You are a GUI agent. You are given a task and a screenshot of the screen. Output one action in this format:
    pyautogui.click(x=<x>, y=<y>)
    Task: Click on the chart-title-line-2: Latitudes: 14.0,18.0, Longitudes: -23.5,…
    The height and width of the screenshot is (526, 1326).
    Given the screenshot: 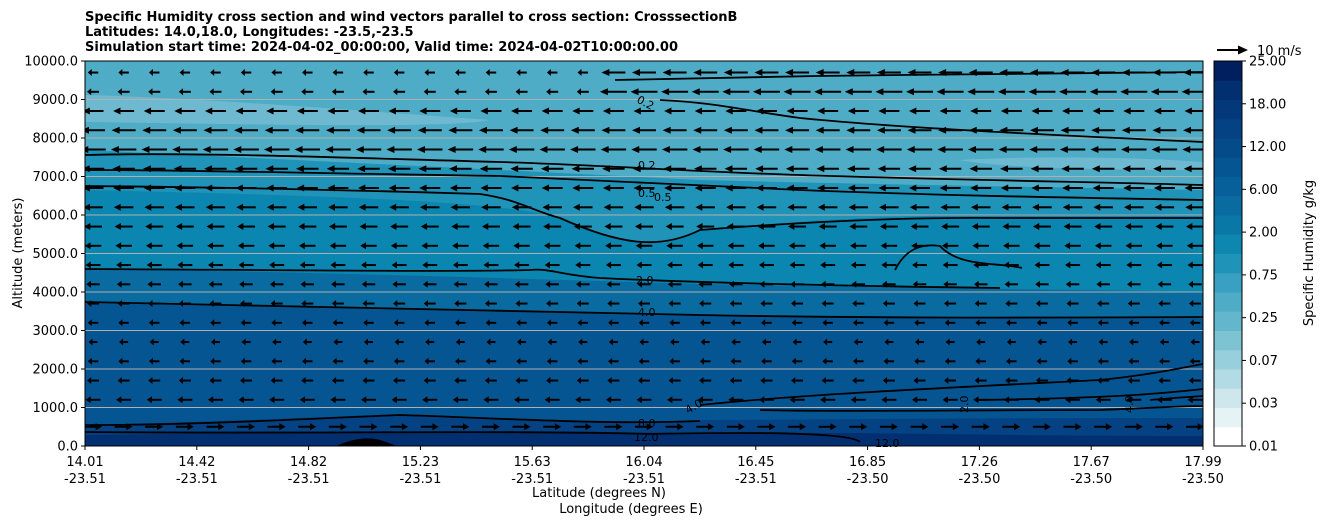 What is the action you would take?
    pyautogui.click(x=249, y=32)
    